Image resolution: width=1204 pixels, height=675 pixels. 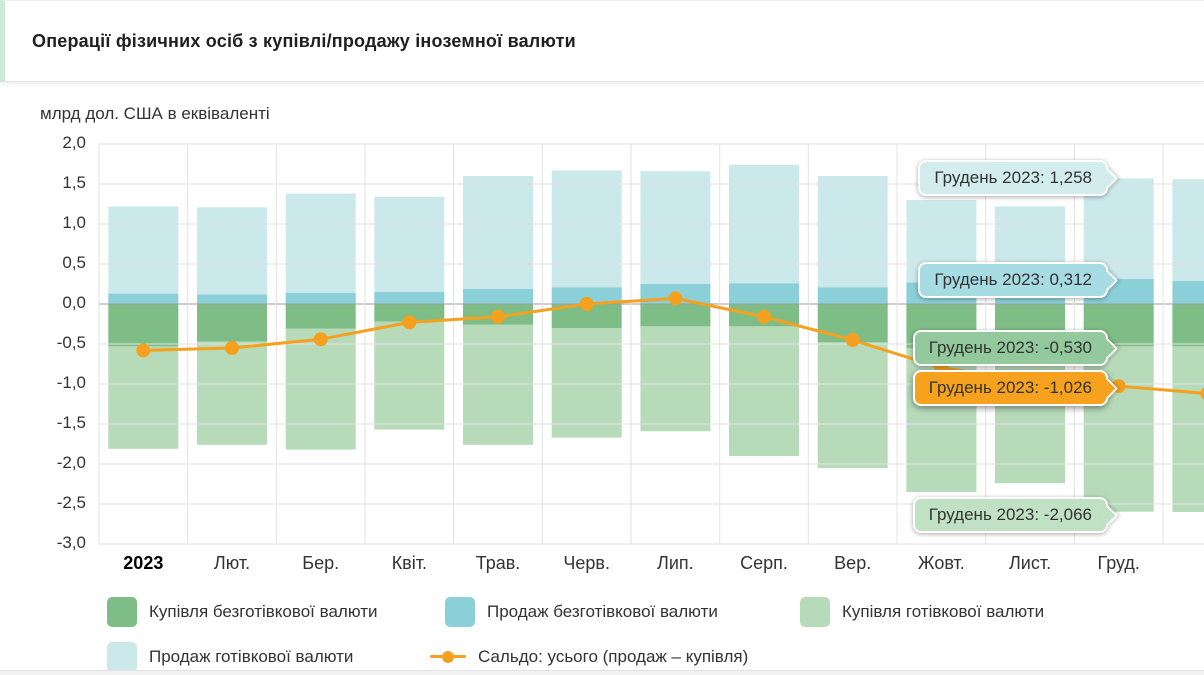 What do you see at coordinates (1030, 563) in the screenshot?
I see `x-tick-label-10: Лист.` at bounding box center [1030, 563].